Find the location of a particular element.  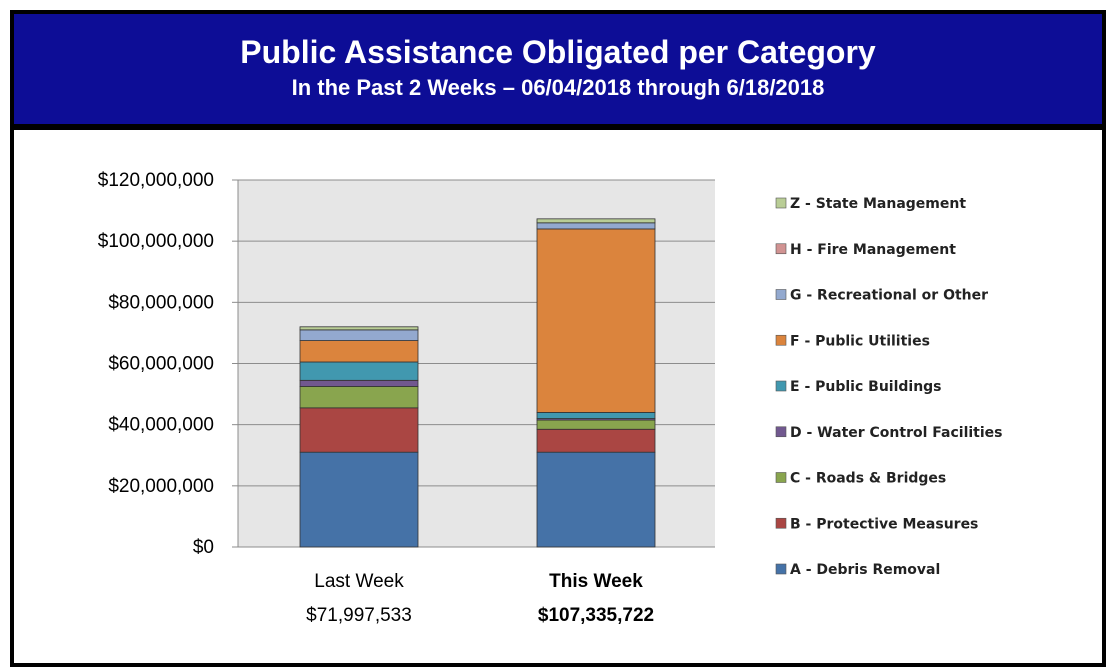

legend-label: H - Fire Management is located at coordinates (873, 250).